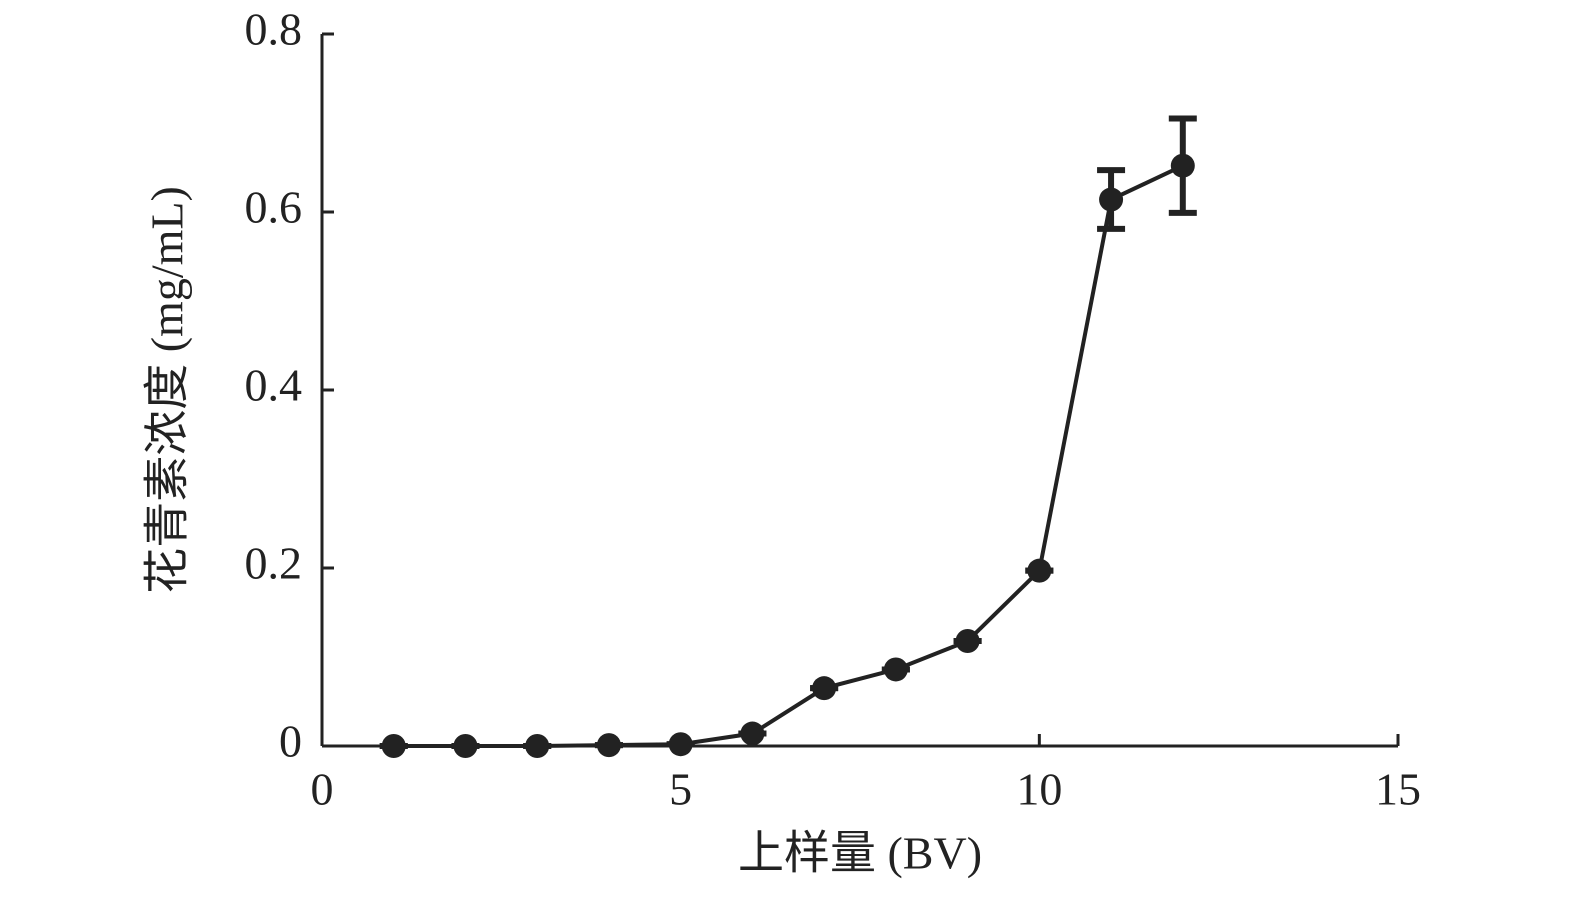  What do you see at coordinates (274, 207) in the screenshot?
I see `y-tick-label: 0.6` at bounding box center [274, 207].